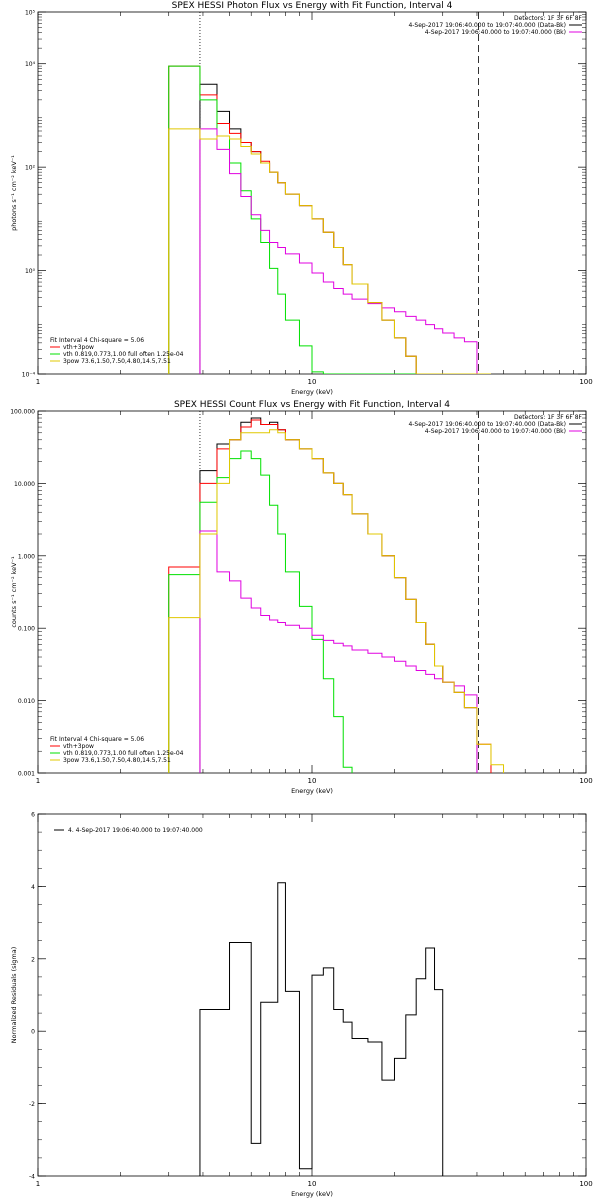  I want to click on series-yellow, so click(329, 251).